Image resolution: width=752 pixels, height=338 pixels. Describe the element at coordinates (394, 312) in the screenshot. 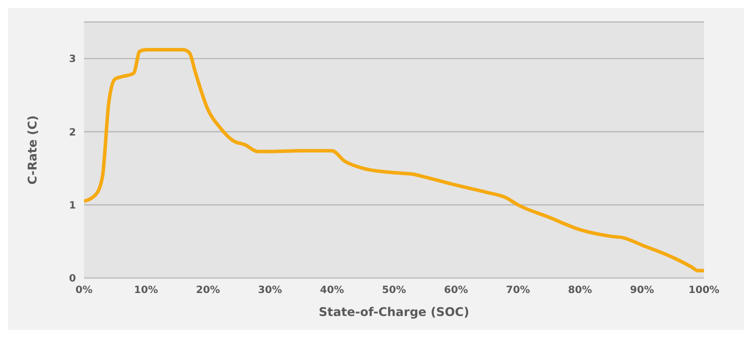

I see `x-axis-title: State-of-Charge (SOC)` at that location.